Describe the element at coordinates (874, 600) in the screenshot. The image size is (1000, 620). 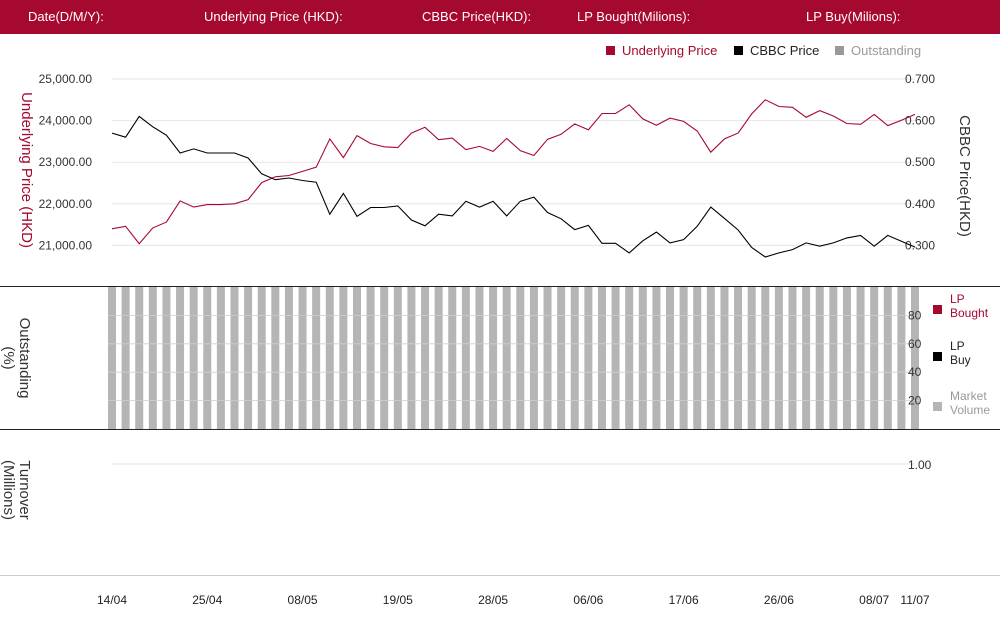
I see `x-tick-label: 08/07` at that location.